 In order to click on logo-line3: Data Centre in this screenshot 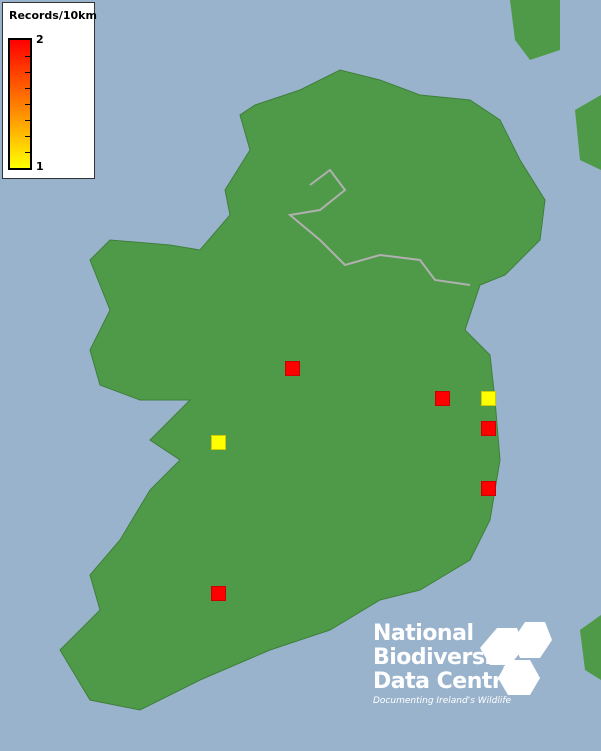, I will do `click(445, 681)`.